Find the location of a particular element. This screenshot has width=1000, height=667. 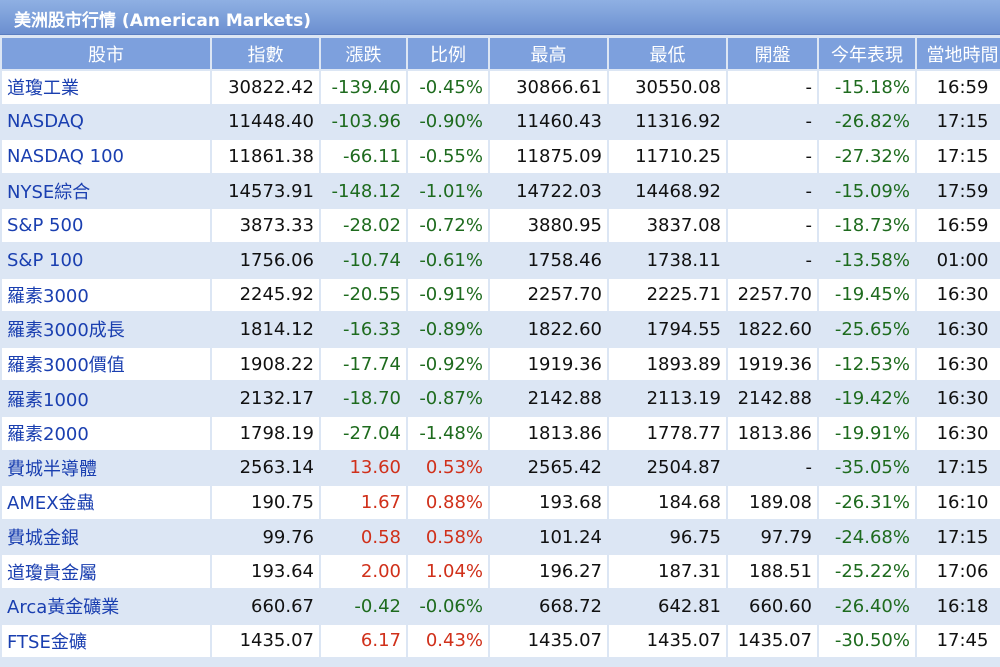

local-time: 17:15 is located at coordinates (958, 537).